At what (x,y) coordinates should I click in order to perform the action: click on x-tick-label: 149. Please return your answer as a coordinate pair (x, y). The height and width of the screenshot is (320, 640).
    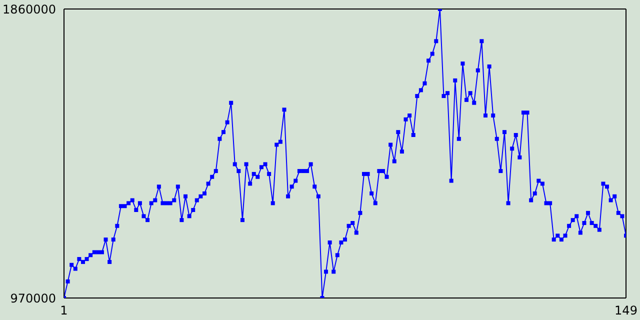
    Looking at the image, I should click on (626, 311).